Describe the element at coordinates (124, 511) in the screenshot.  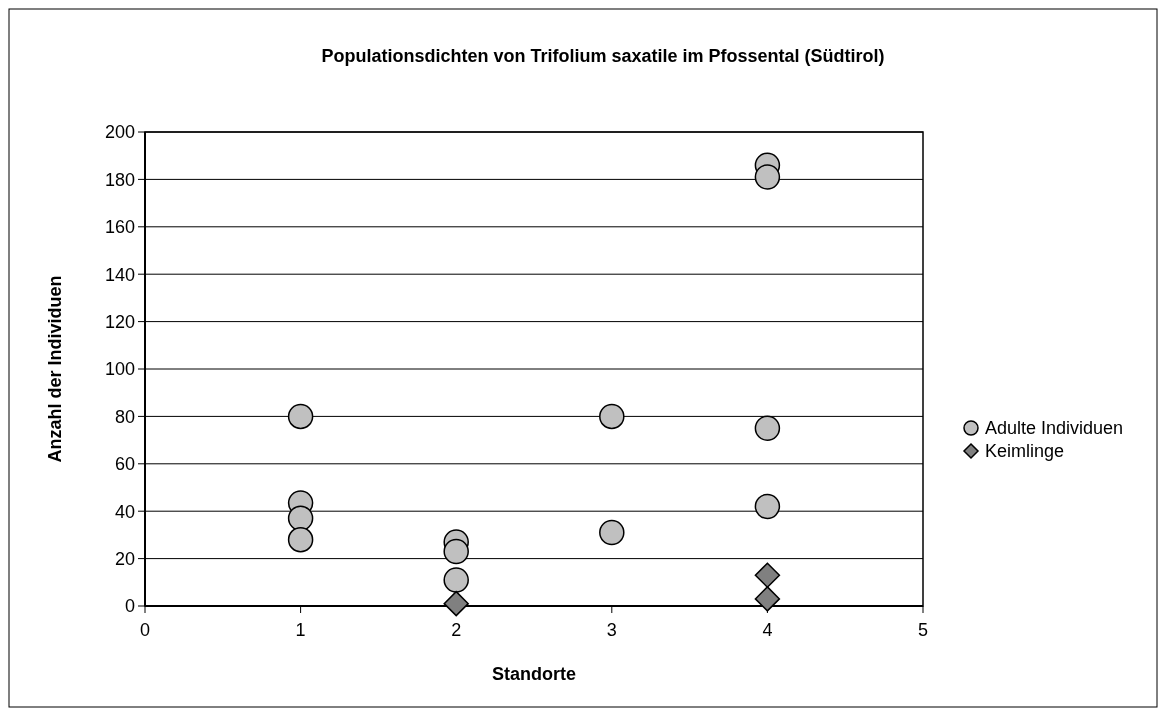
I see `y-tick-label: 40` at that location.